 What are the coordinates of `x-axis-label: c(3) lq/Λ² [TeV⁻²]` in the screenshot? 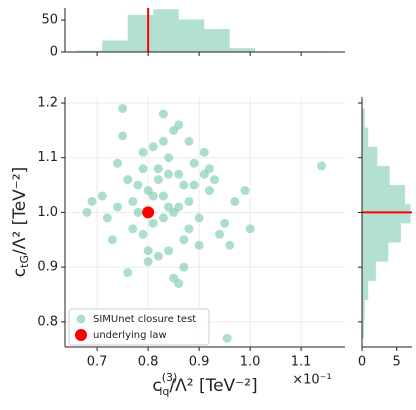 It's located at (204, 384).